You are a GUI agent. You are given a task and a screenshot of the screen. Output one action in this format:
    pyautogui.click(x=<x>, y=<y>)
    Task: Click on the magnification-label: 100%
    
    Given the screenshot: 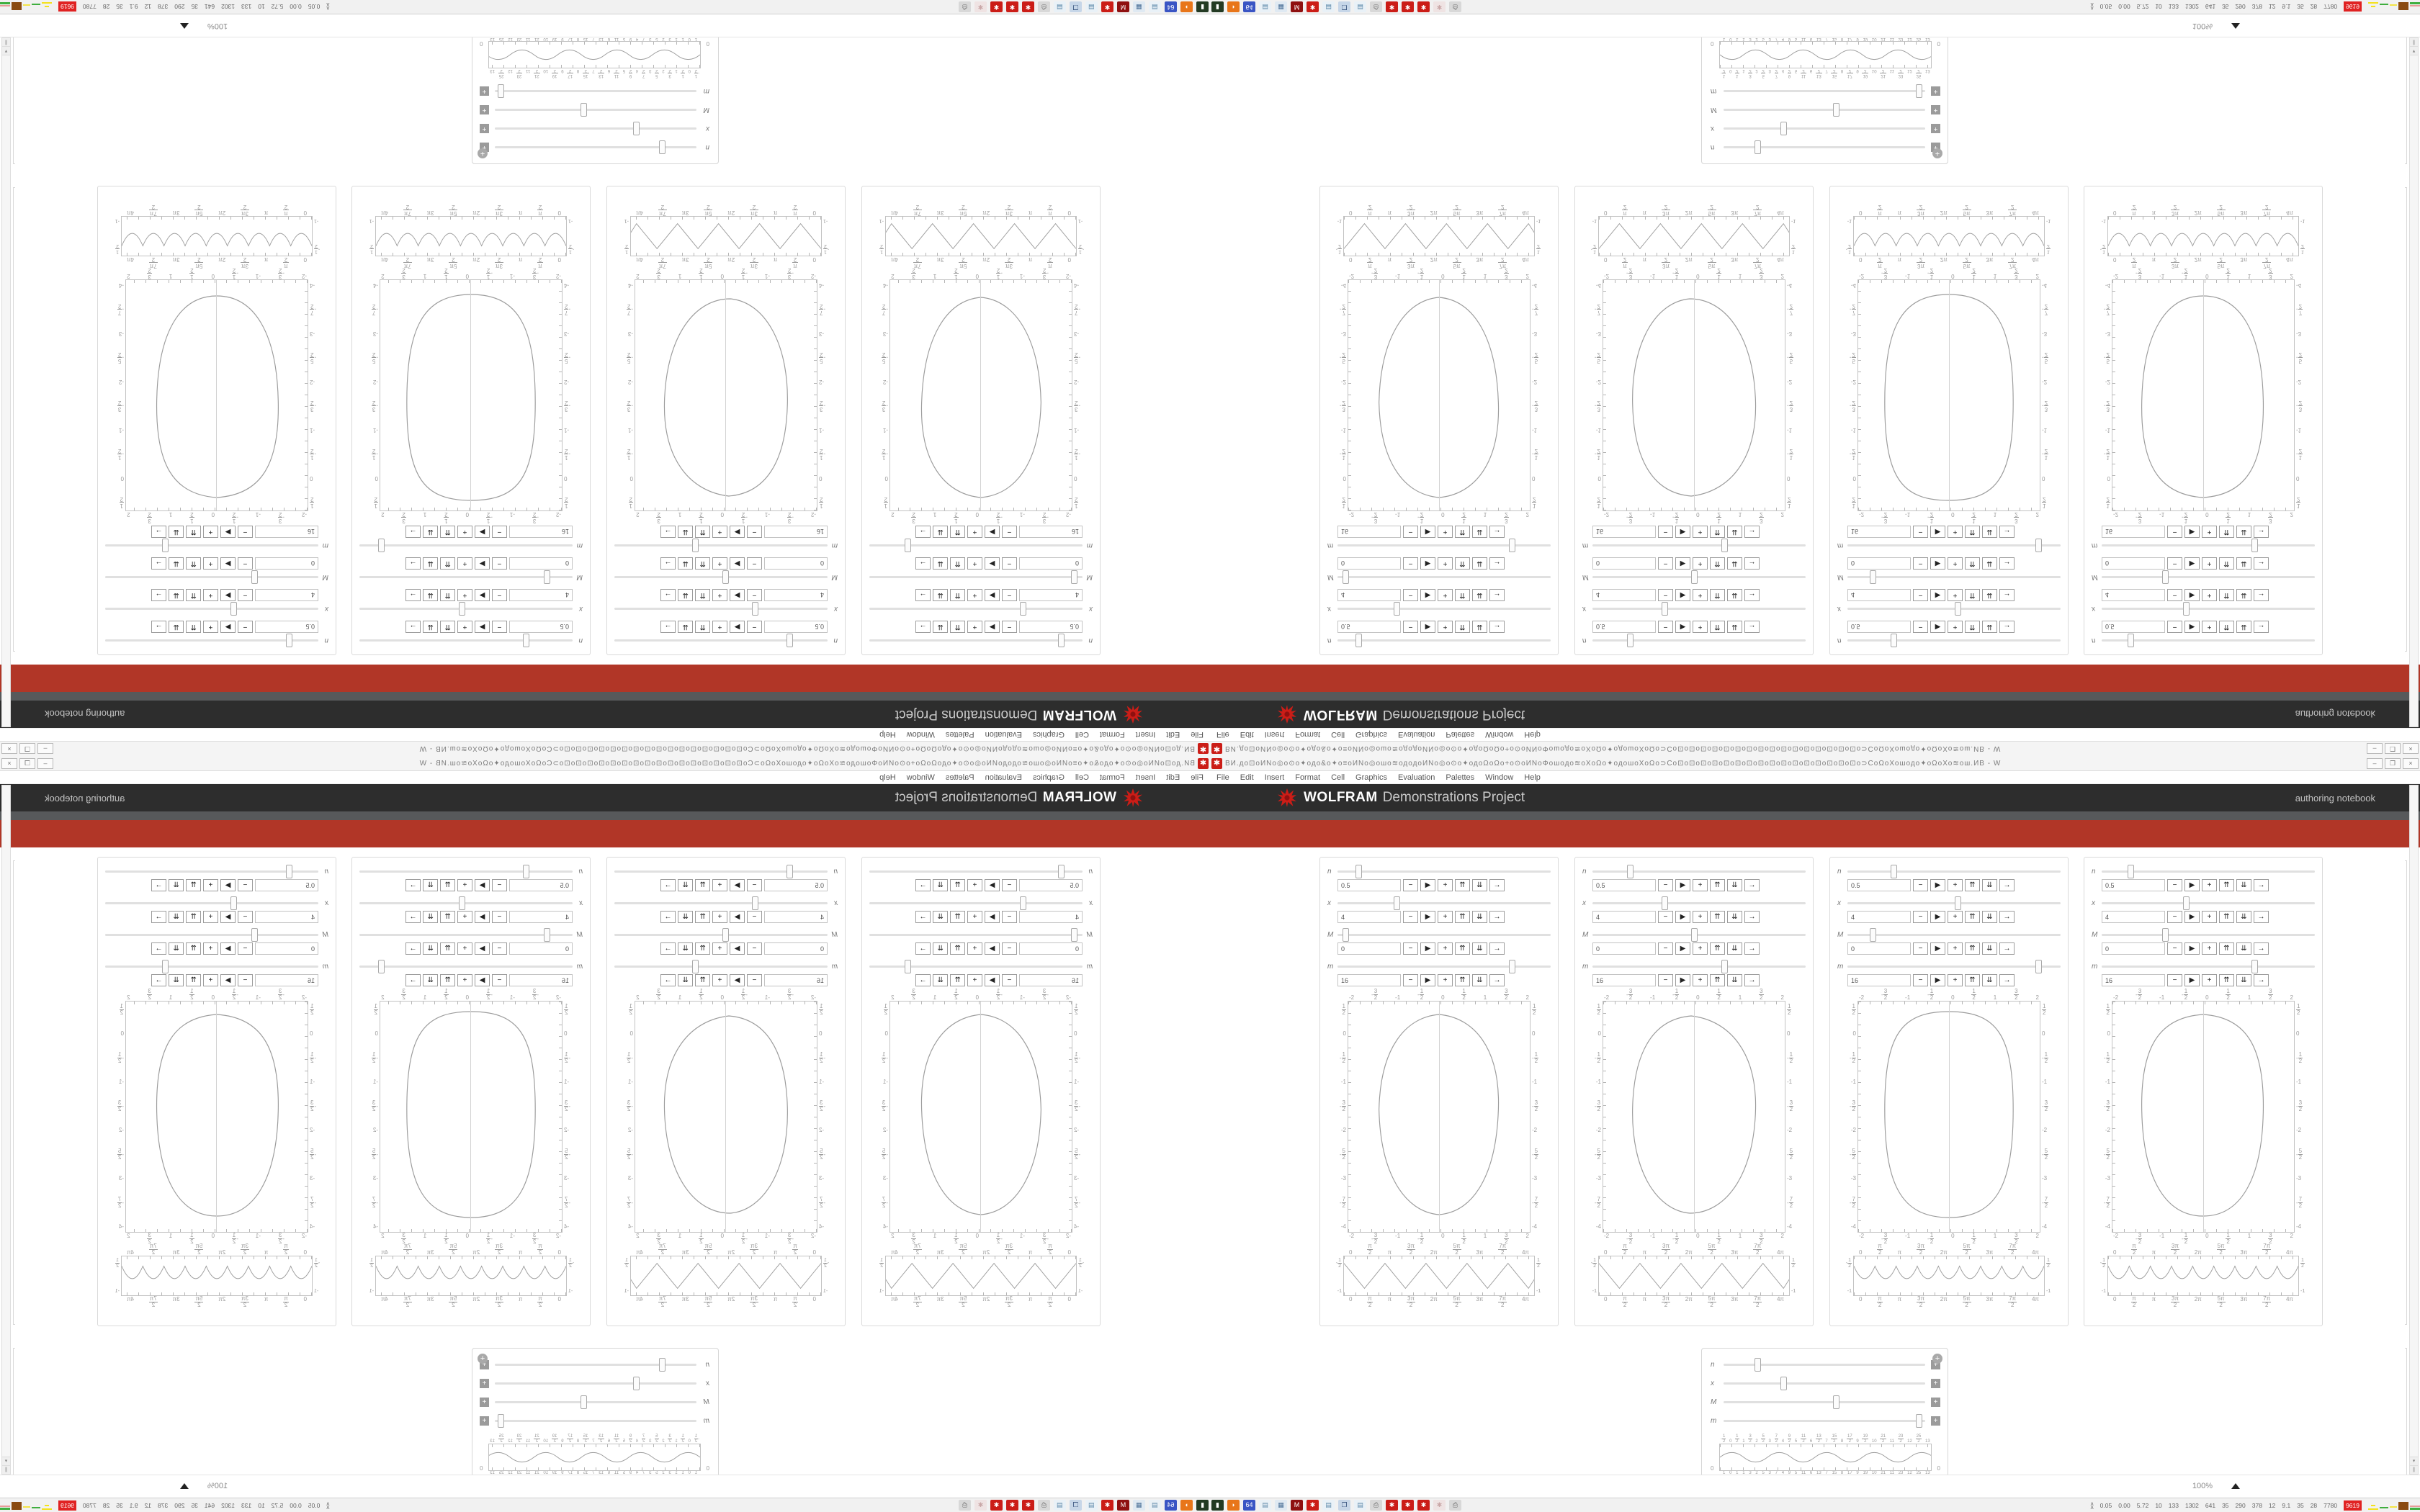 What is the action you would take?
    pyautogui.click(x=2202, y=1485)
    